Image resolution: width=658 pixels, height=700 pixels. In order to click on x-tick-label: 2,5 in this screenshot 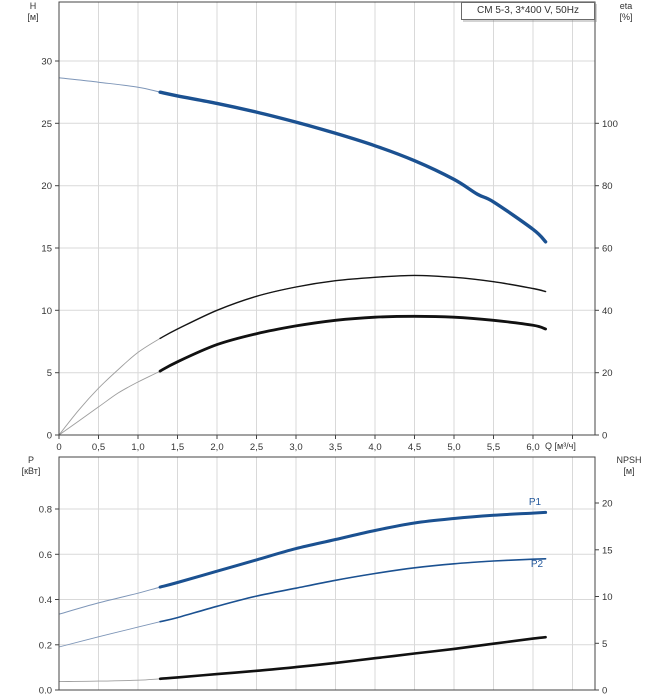, I will do `click(256, 447)`.